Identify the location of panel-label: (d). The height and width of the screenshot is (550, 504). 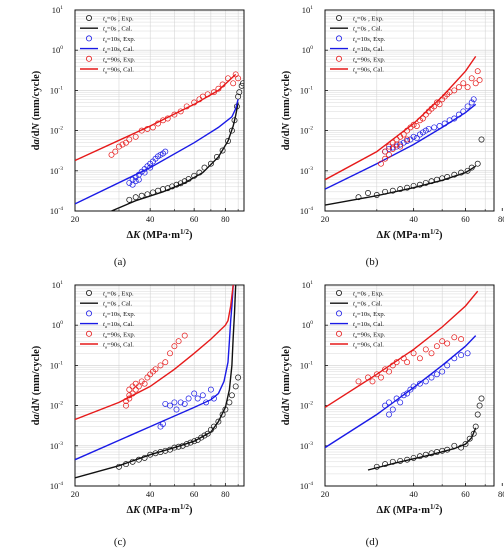
(372, 542).